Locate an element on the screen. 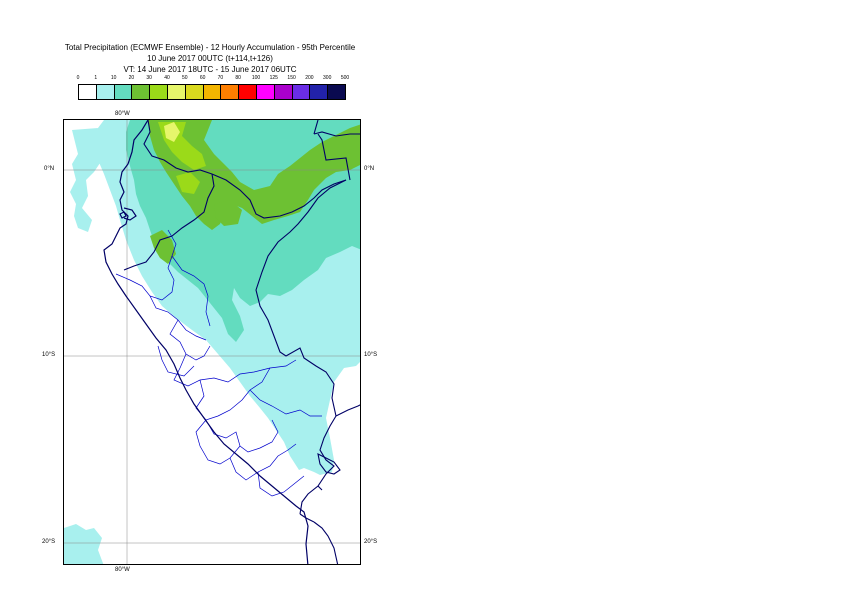 Image resolution: width=842 pixels, height=596 pixels. precip-green-area is located at coordinates (254, 175).